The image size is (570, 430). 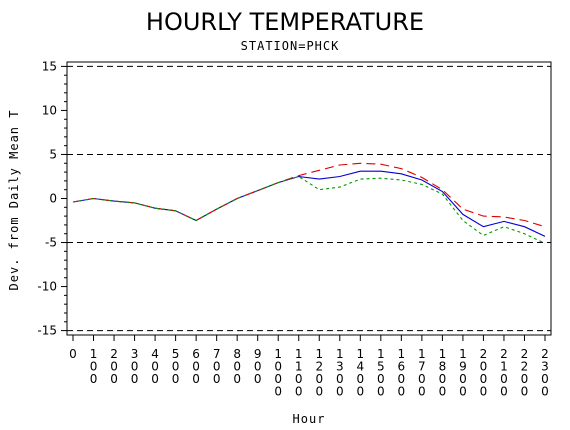 I want to click on y-axis: -15 -10 -5 0 5 10 15, so click(x=52, y=198).